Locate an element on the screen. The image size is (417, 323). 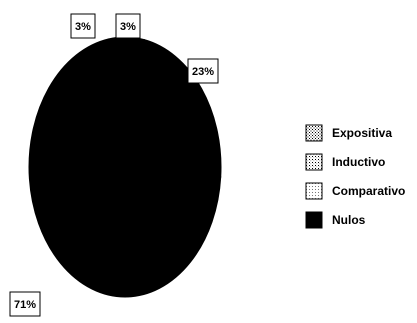
legend-item-comparativo: Comparativo is located at coordinates (355, 191).